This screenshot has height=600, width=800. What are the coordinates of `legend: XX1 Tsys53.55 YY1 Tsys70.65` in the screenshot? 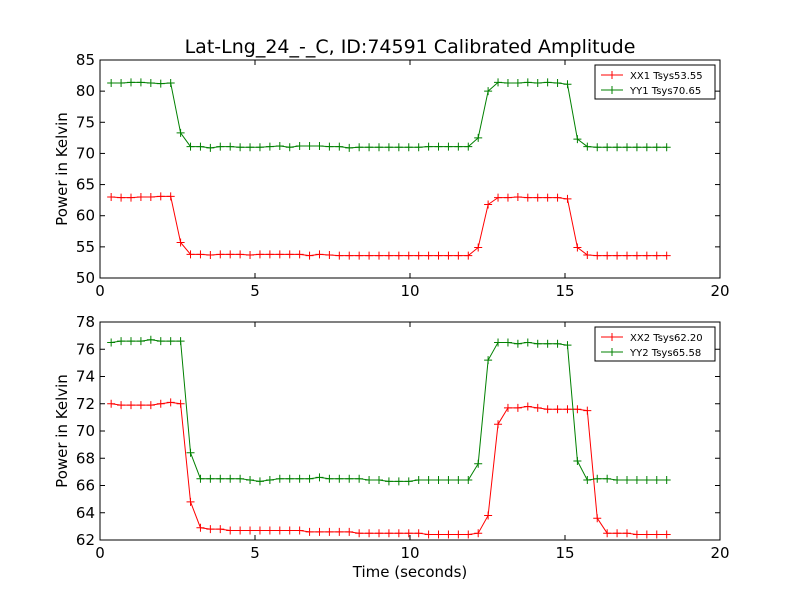 It's located at (655, 82).